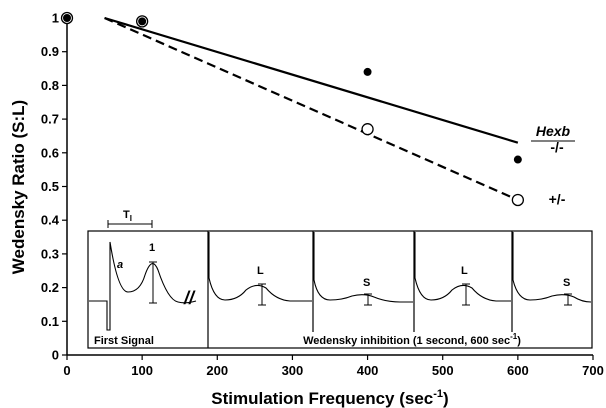  I want to click on trace-label-a: a, so click(120, 265).